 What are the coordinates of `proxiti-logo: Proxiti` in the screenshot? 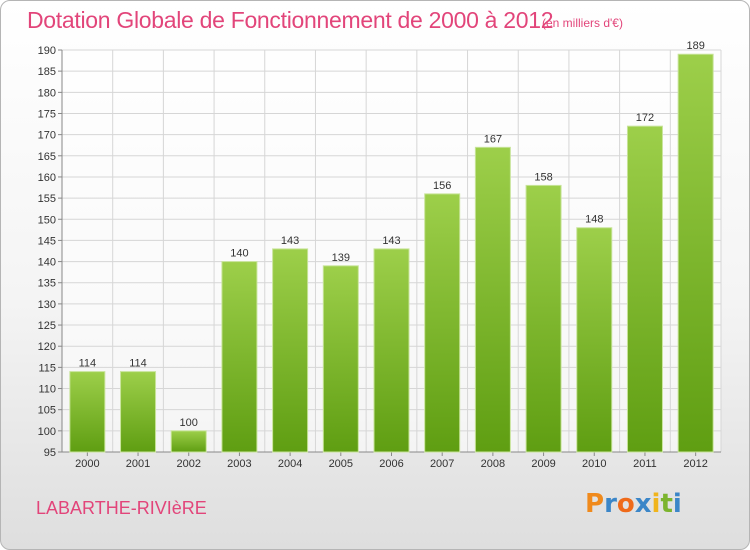 It's located at (633, 504).